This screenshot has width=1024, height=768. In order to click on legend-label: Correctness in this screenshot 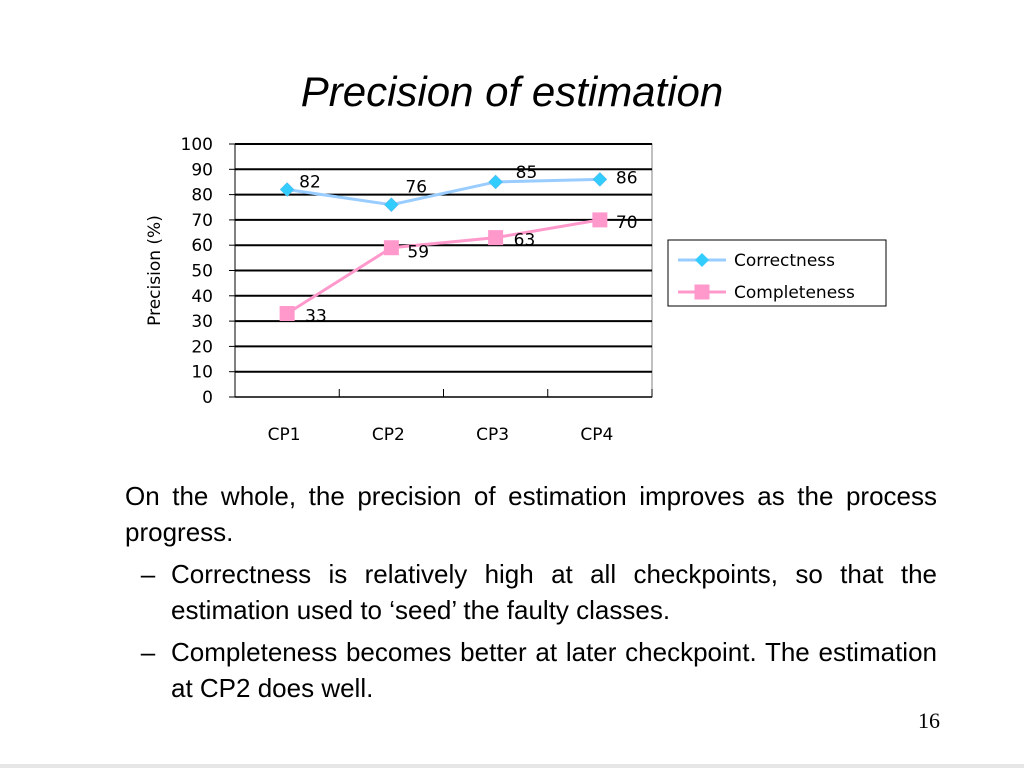, I will do `click(784, 261)`.